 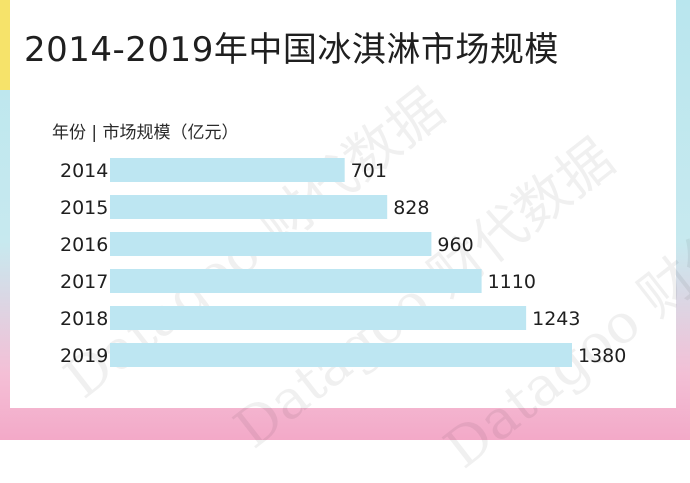 What do you see at coordinates (411, 208) in the screenshot?
I see `value-label-2015: 828` at bounding box center [411, 208].